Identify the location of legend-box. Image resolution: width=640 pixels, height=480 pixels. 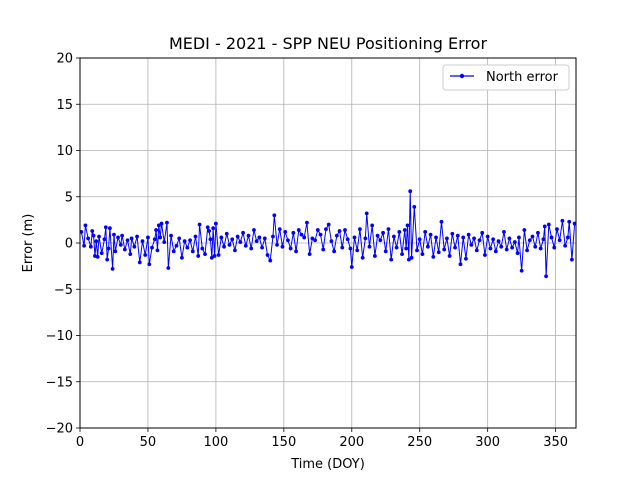
(506, 77).